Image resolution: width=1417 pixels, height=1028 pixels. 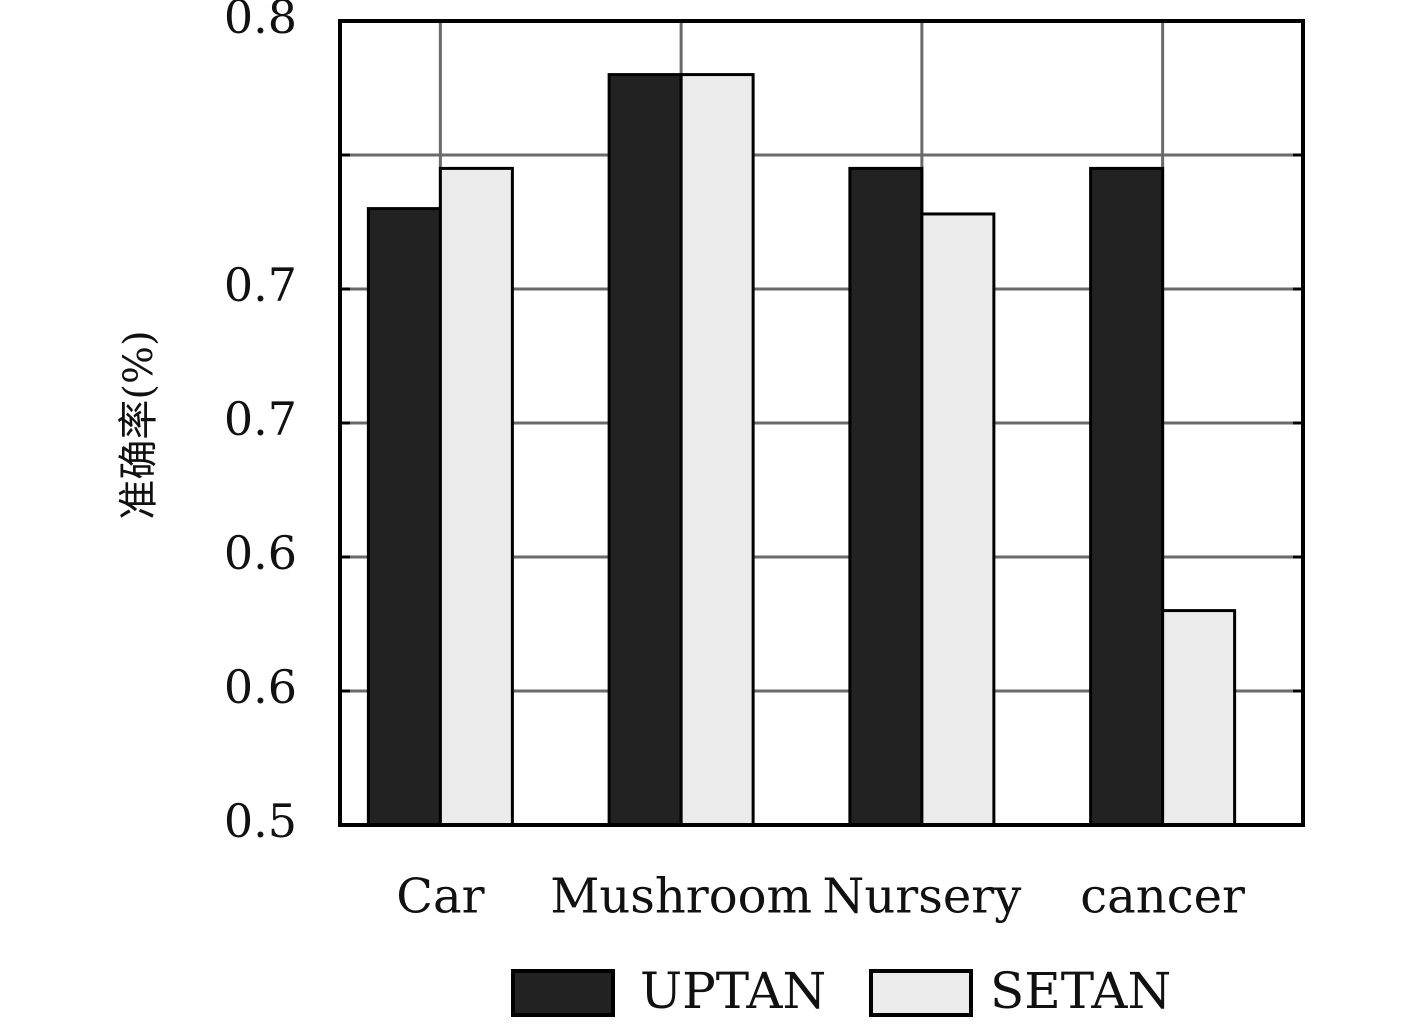 What do you see at coordinates (921, 993) in the screenshot?
I see `legend-swatch-setan` at bounding box center [921, 993].